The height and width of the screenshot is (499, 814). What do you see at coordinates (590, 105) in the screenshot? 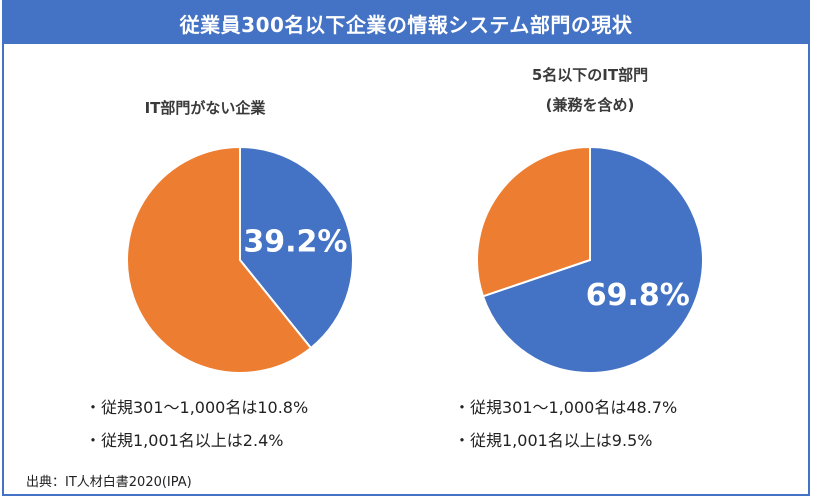
I see `right-chart-subtitle-text: (兼務を含め)` at bounding box center [590, 105].